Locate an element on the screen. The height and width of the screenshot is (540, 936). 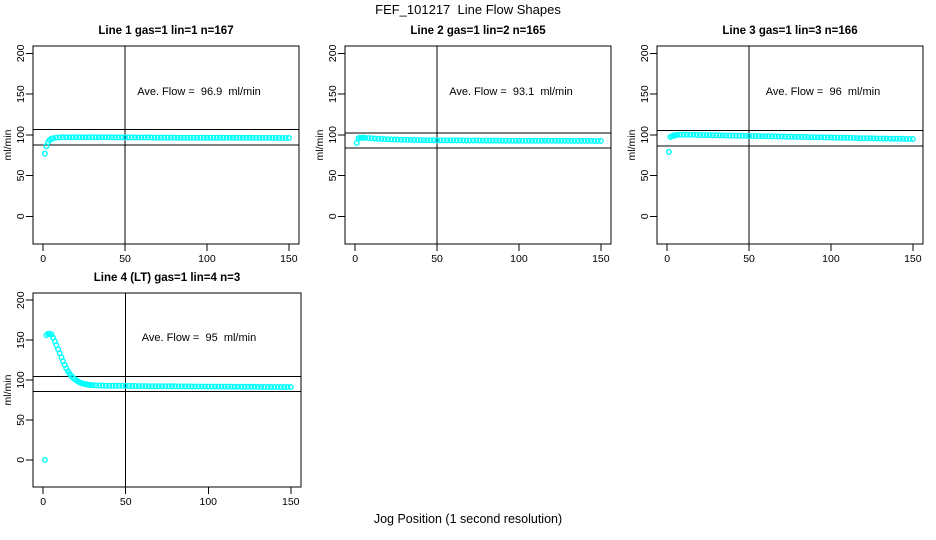
panel-3-points is located at coordinates (790, 143).